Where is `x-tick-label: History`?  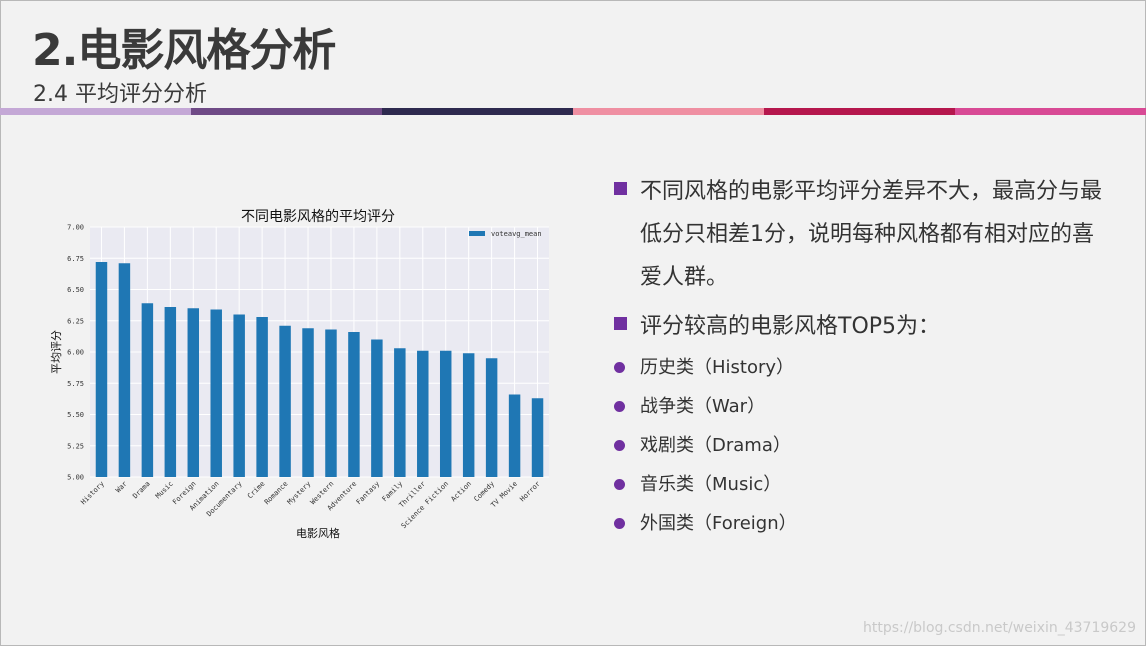 x-tick-label: History is located at coordinates (92, 493).